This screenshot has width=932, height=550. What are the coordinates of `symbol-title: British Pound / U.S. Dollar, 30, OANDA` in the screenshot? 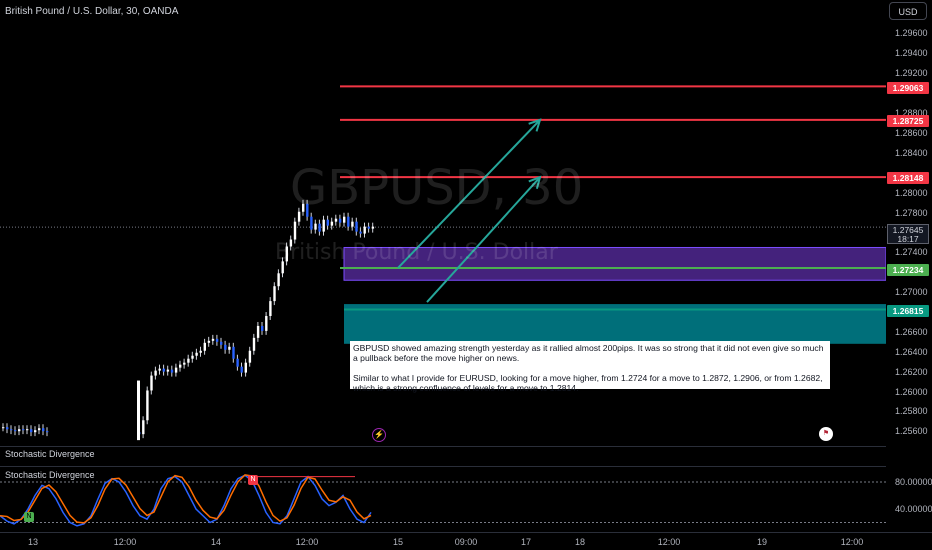 It's located at (92, 11).